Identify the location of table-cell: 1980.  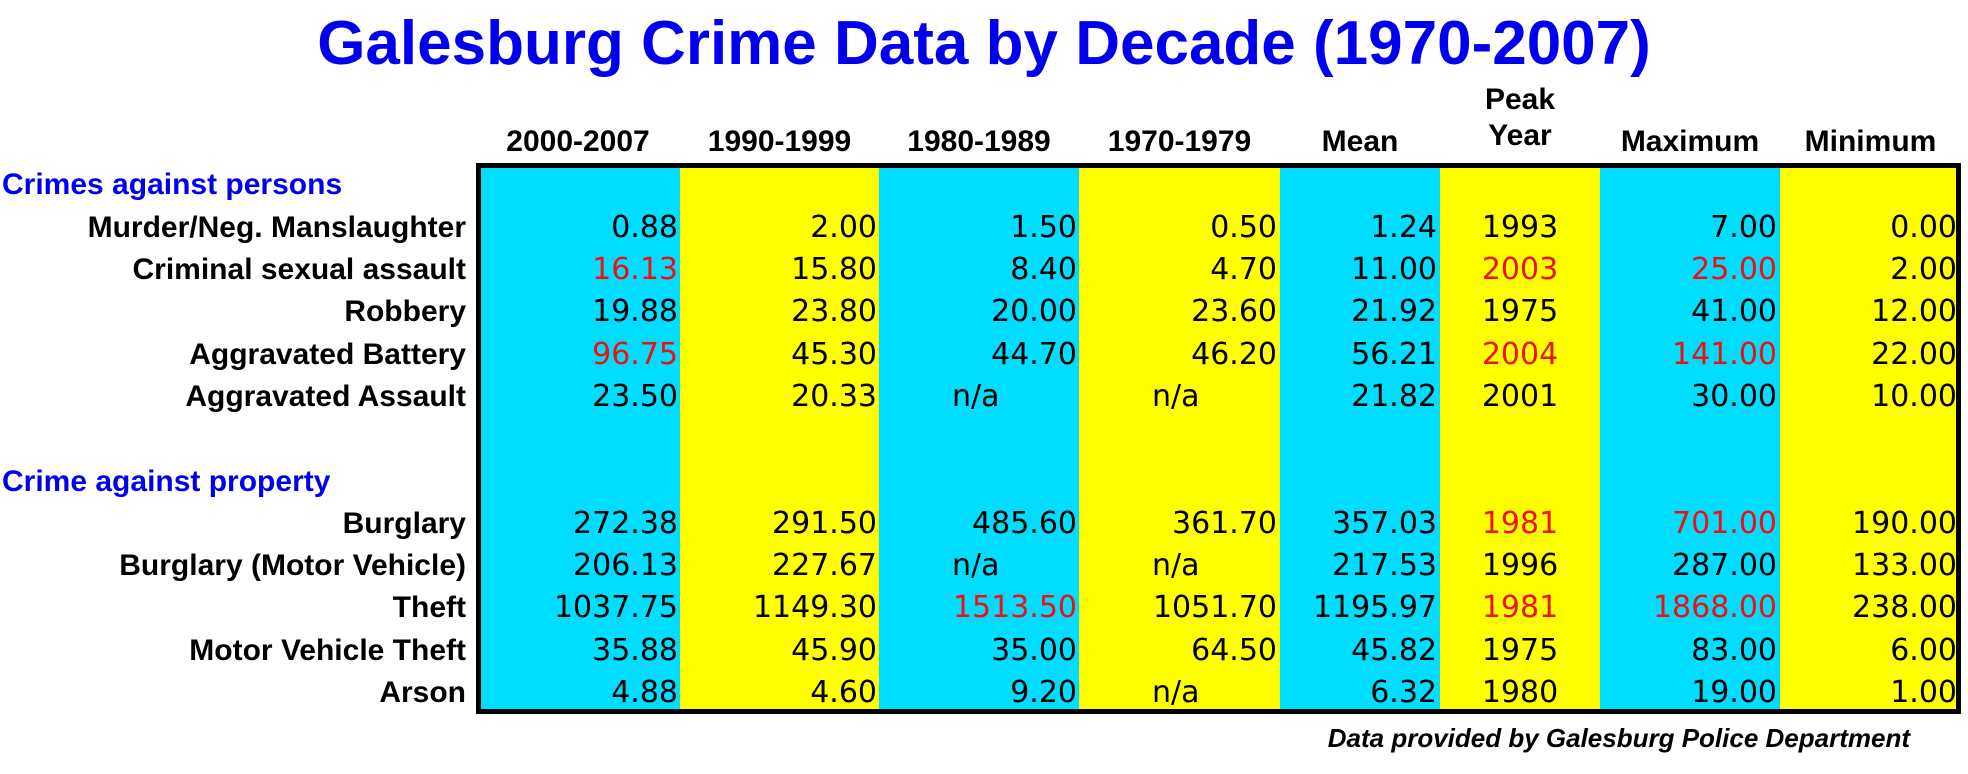
(1520, 692).